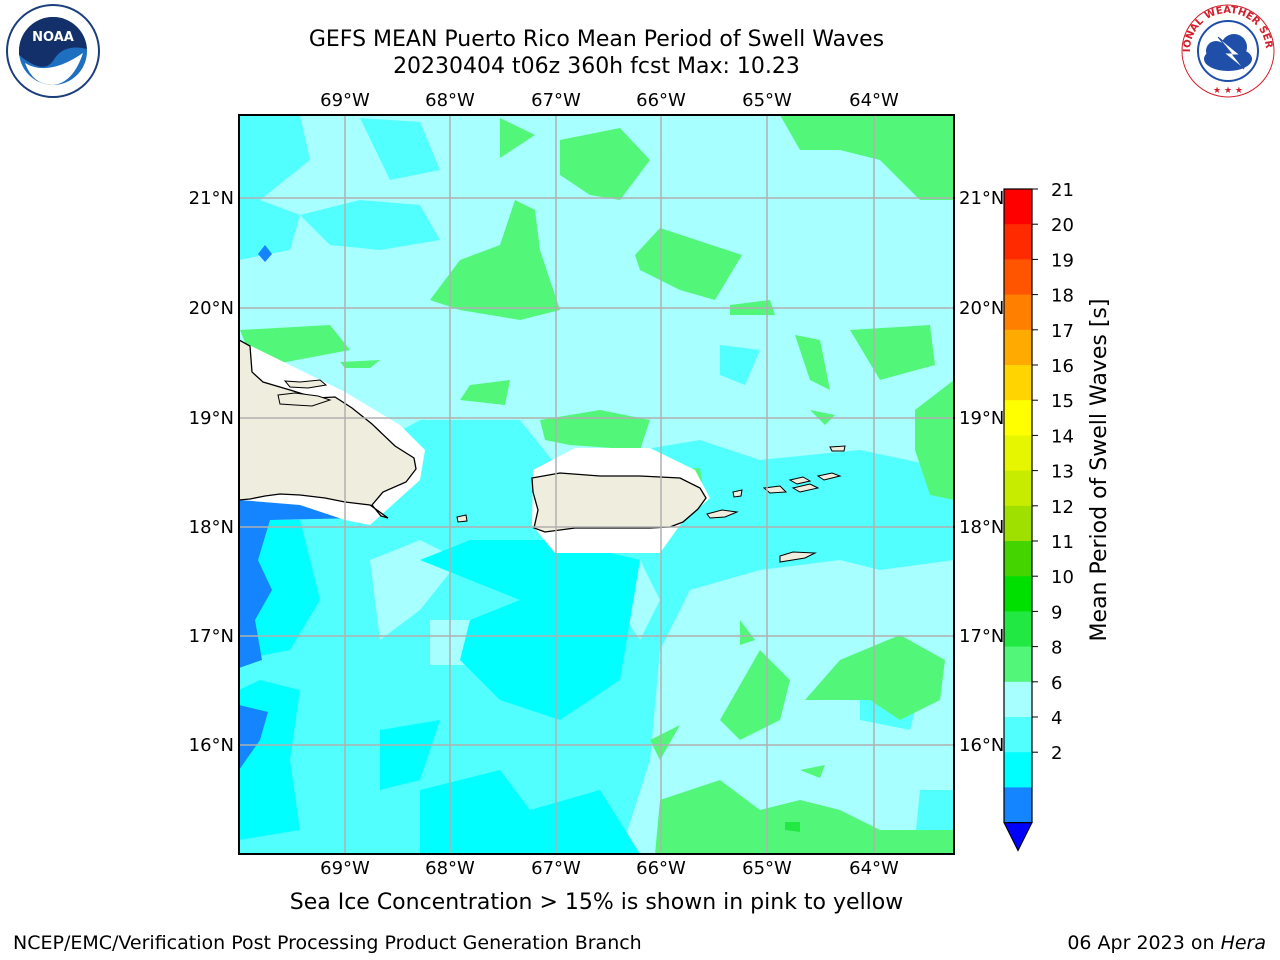  Describe the element at coordinates (1099, 470) in the screenshot. I see `colorbar-label: Mean Period of Swell Waves [s]` at that location.